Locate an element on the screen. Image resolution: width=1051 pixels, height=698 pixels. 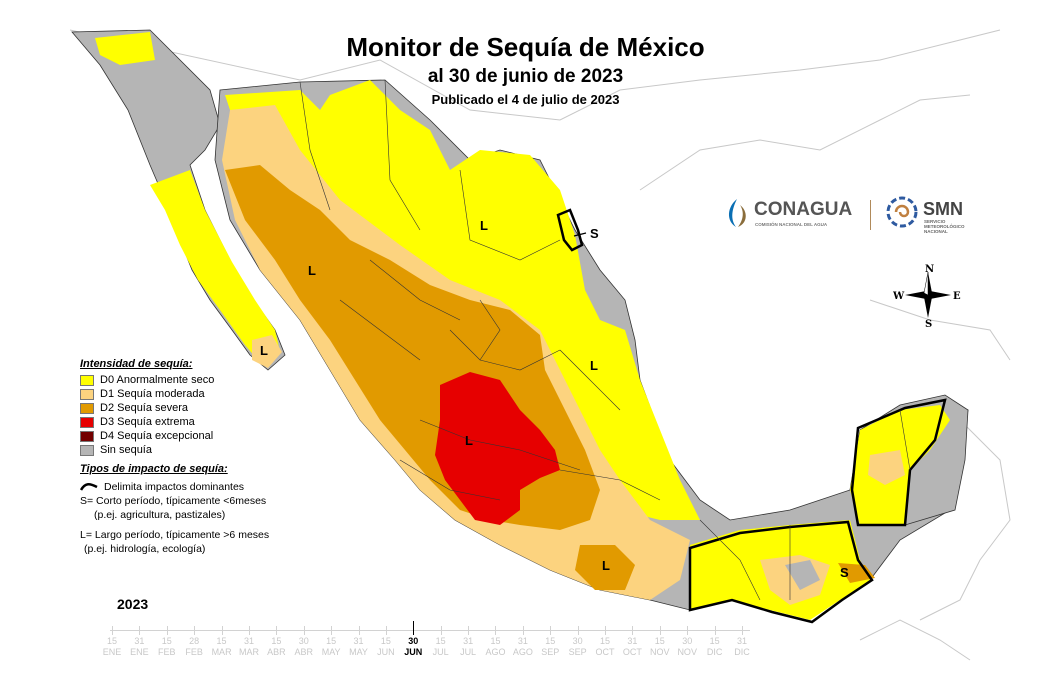
compass-west: W is located at coordinates (899, 296).